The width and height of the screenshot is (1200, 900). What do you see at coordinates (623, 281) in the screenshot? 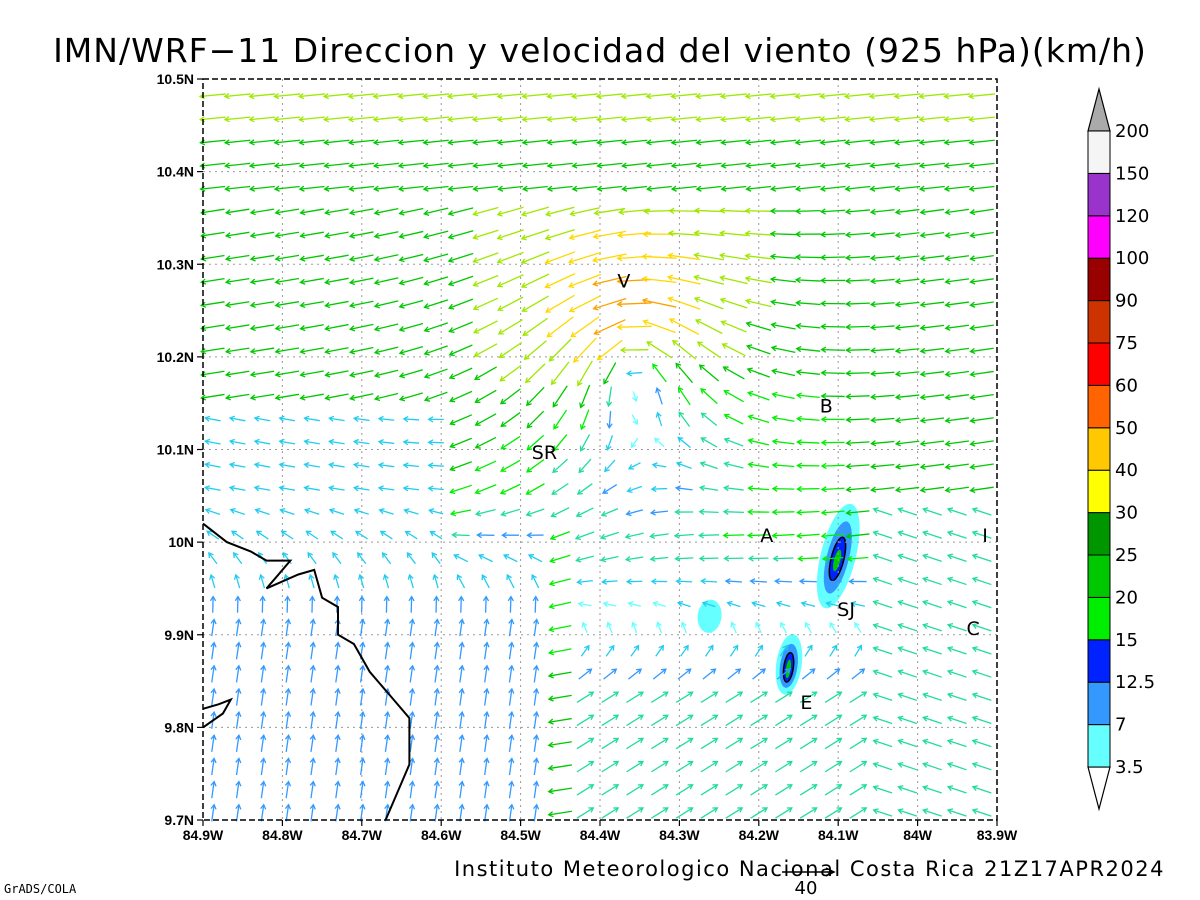
I see `place-label: V` at bounding box center [623, 281].